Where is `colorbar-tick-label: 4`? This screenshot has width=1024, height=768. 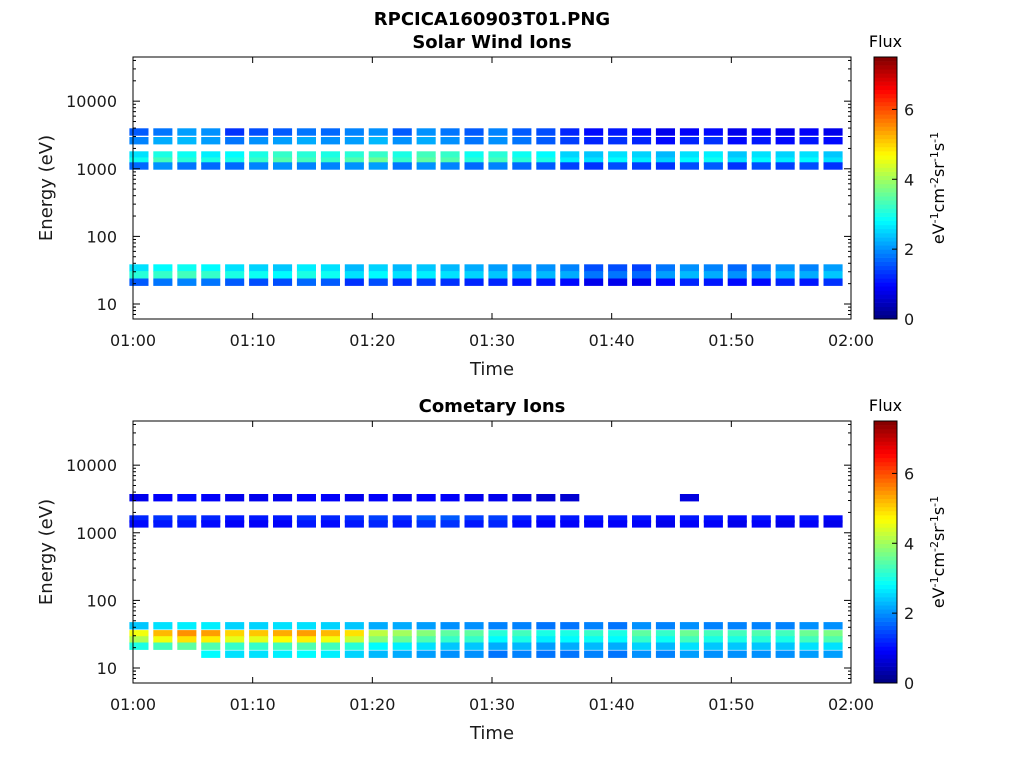 colorbar-tick-label: 4 is located at coordinates (909, 179).